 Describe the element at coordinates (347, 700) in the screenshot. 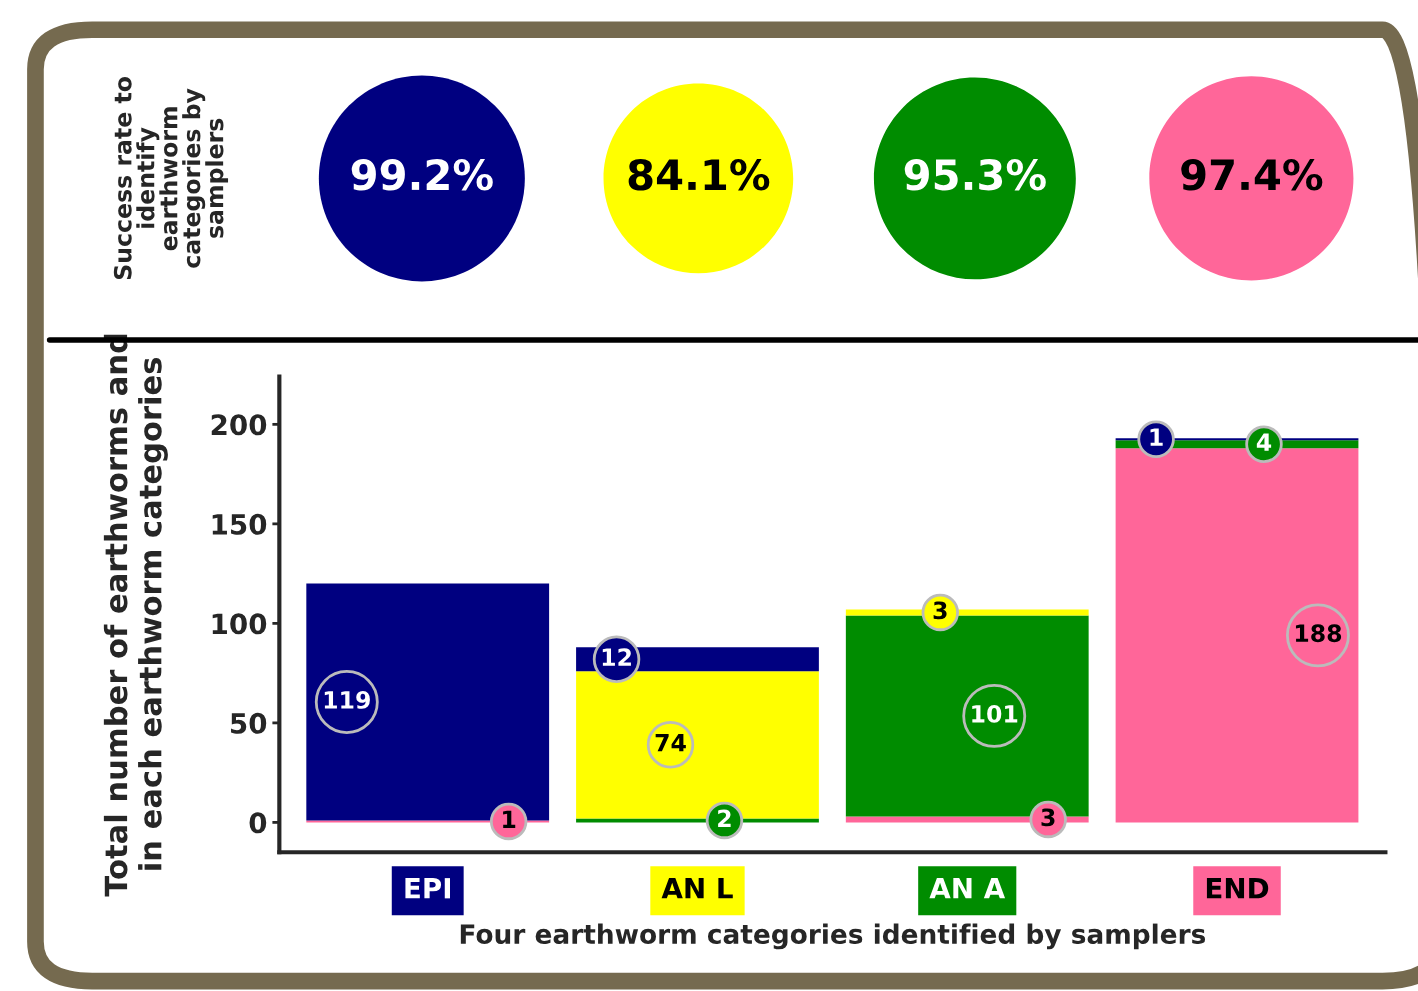

I see `data-label: 119` at that location.